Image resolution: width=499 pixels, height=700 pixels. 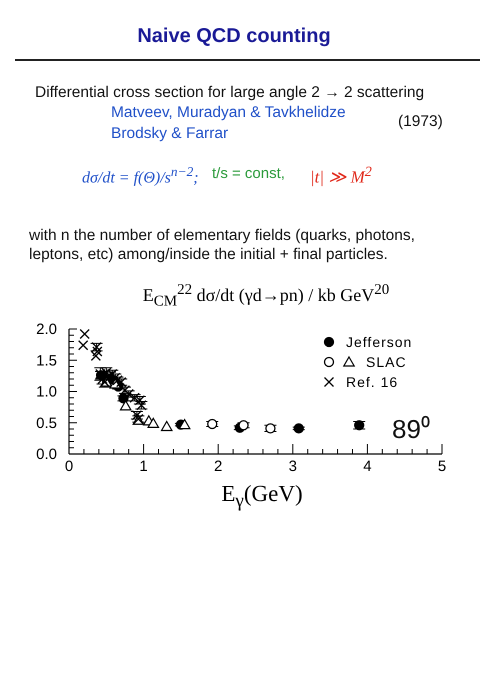 What do you see at coordinates (143, 466) in the screenshot?
I see `x-tick-label: 1` at bounding box center [143, 466].